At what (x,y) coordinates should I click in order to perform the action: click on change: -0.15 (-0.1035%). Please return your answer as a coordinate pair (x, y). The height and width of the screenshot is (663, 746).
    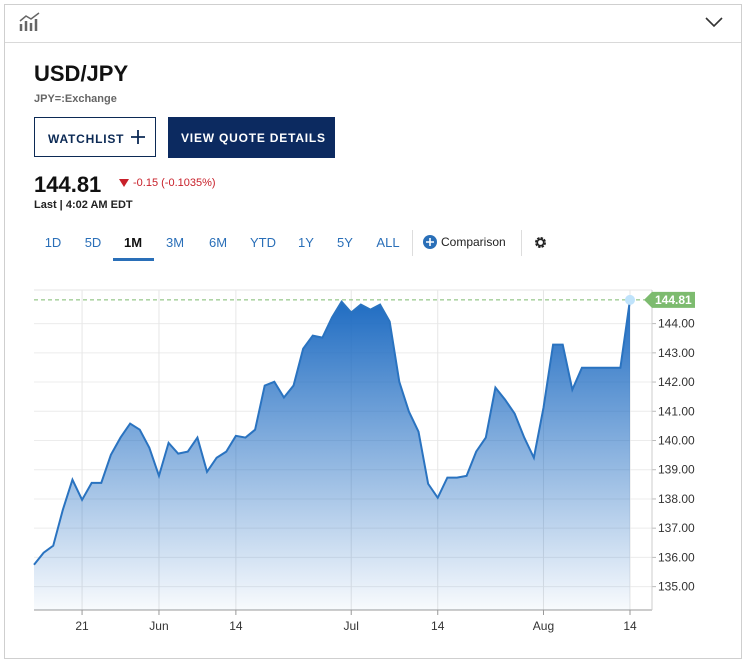
    Looking at the image, I should click on (174, 183).